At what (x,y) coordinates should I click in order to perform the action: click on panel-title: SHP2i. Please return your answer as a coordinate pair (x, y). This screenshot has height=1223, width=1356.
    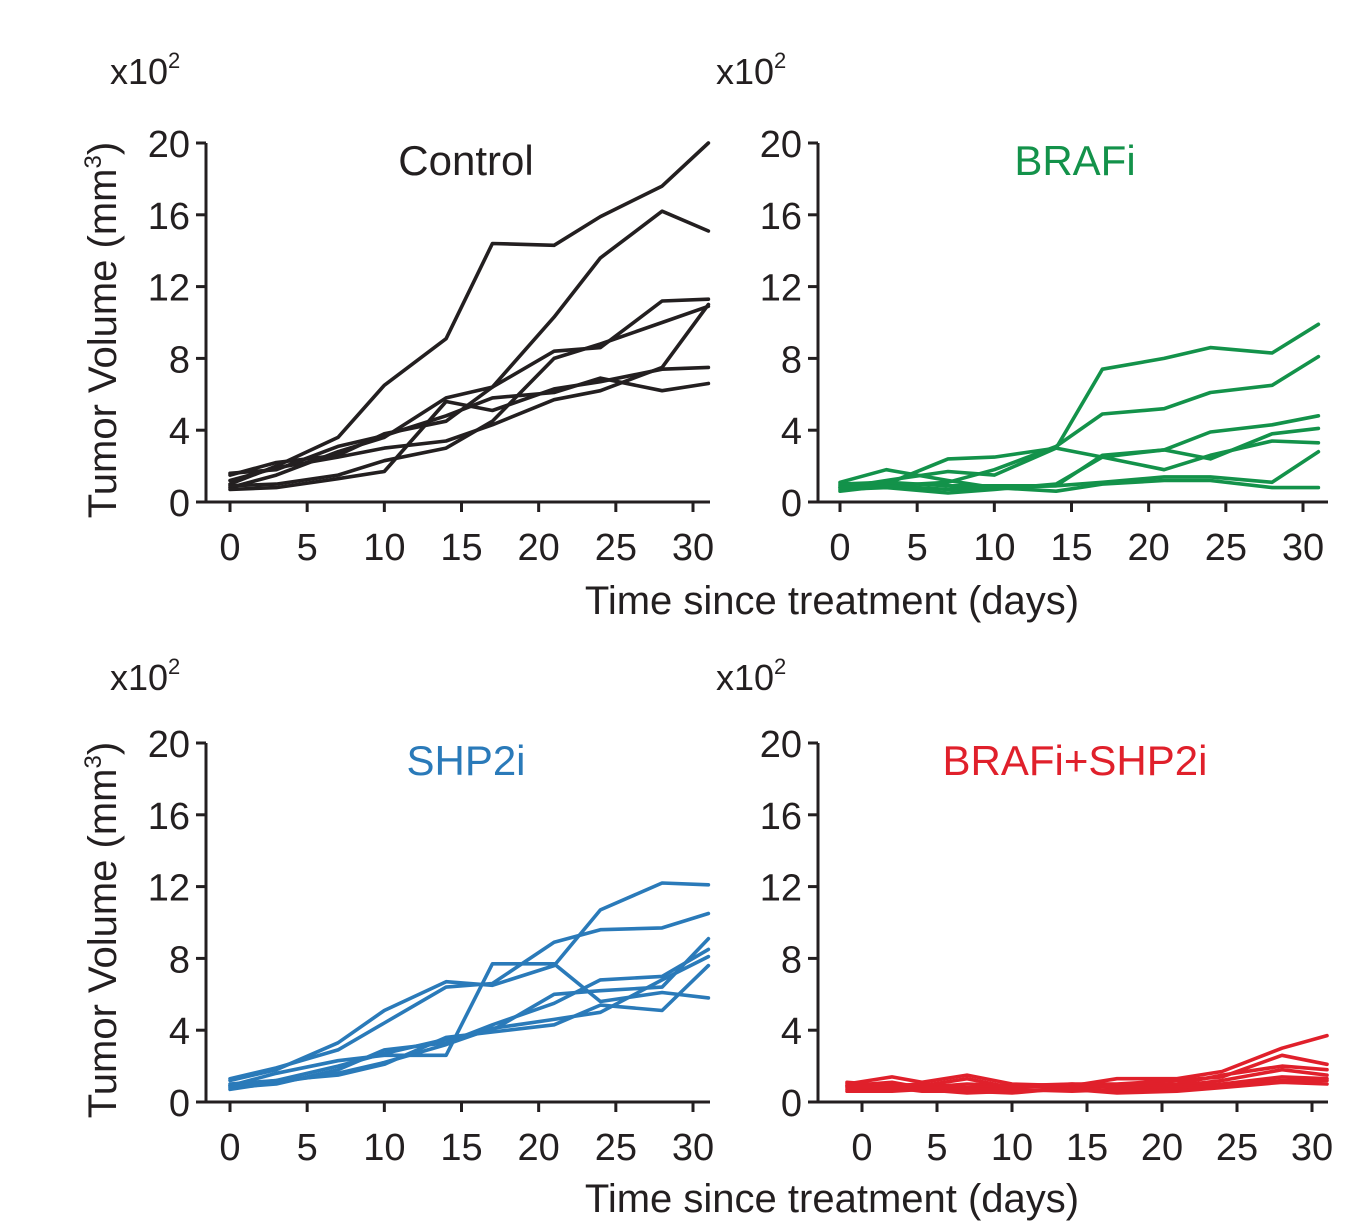
    Looking at the image, I should click on (465, 760).